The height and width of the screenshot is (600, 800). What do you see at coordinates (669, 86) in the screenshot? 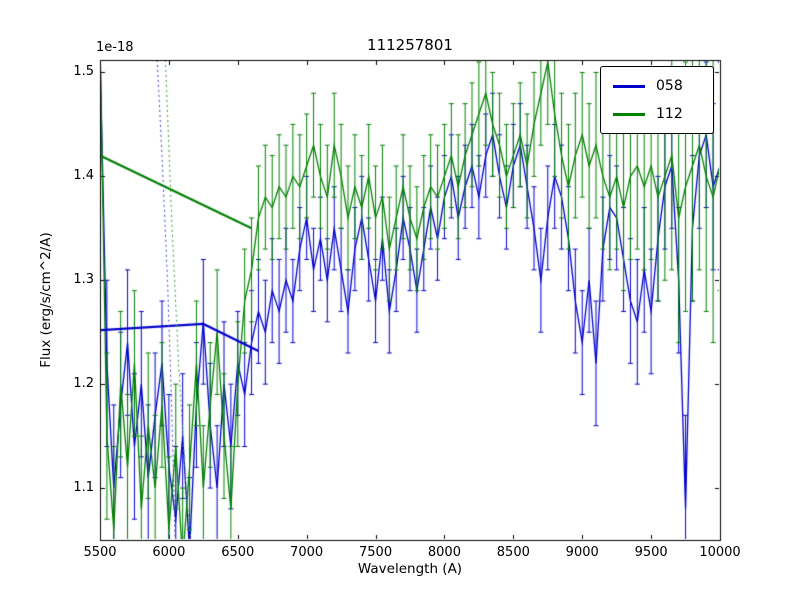
I see `legend-label: 058` at bounding box center [669, 86].